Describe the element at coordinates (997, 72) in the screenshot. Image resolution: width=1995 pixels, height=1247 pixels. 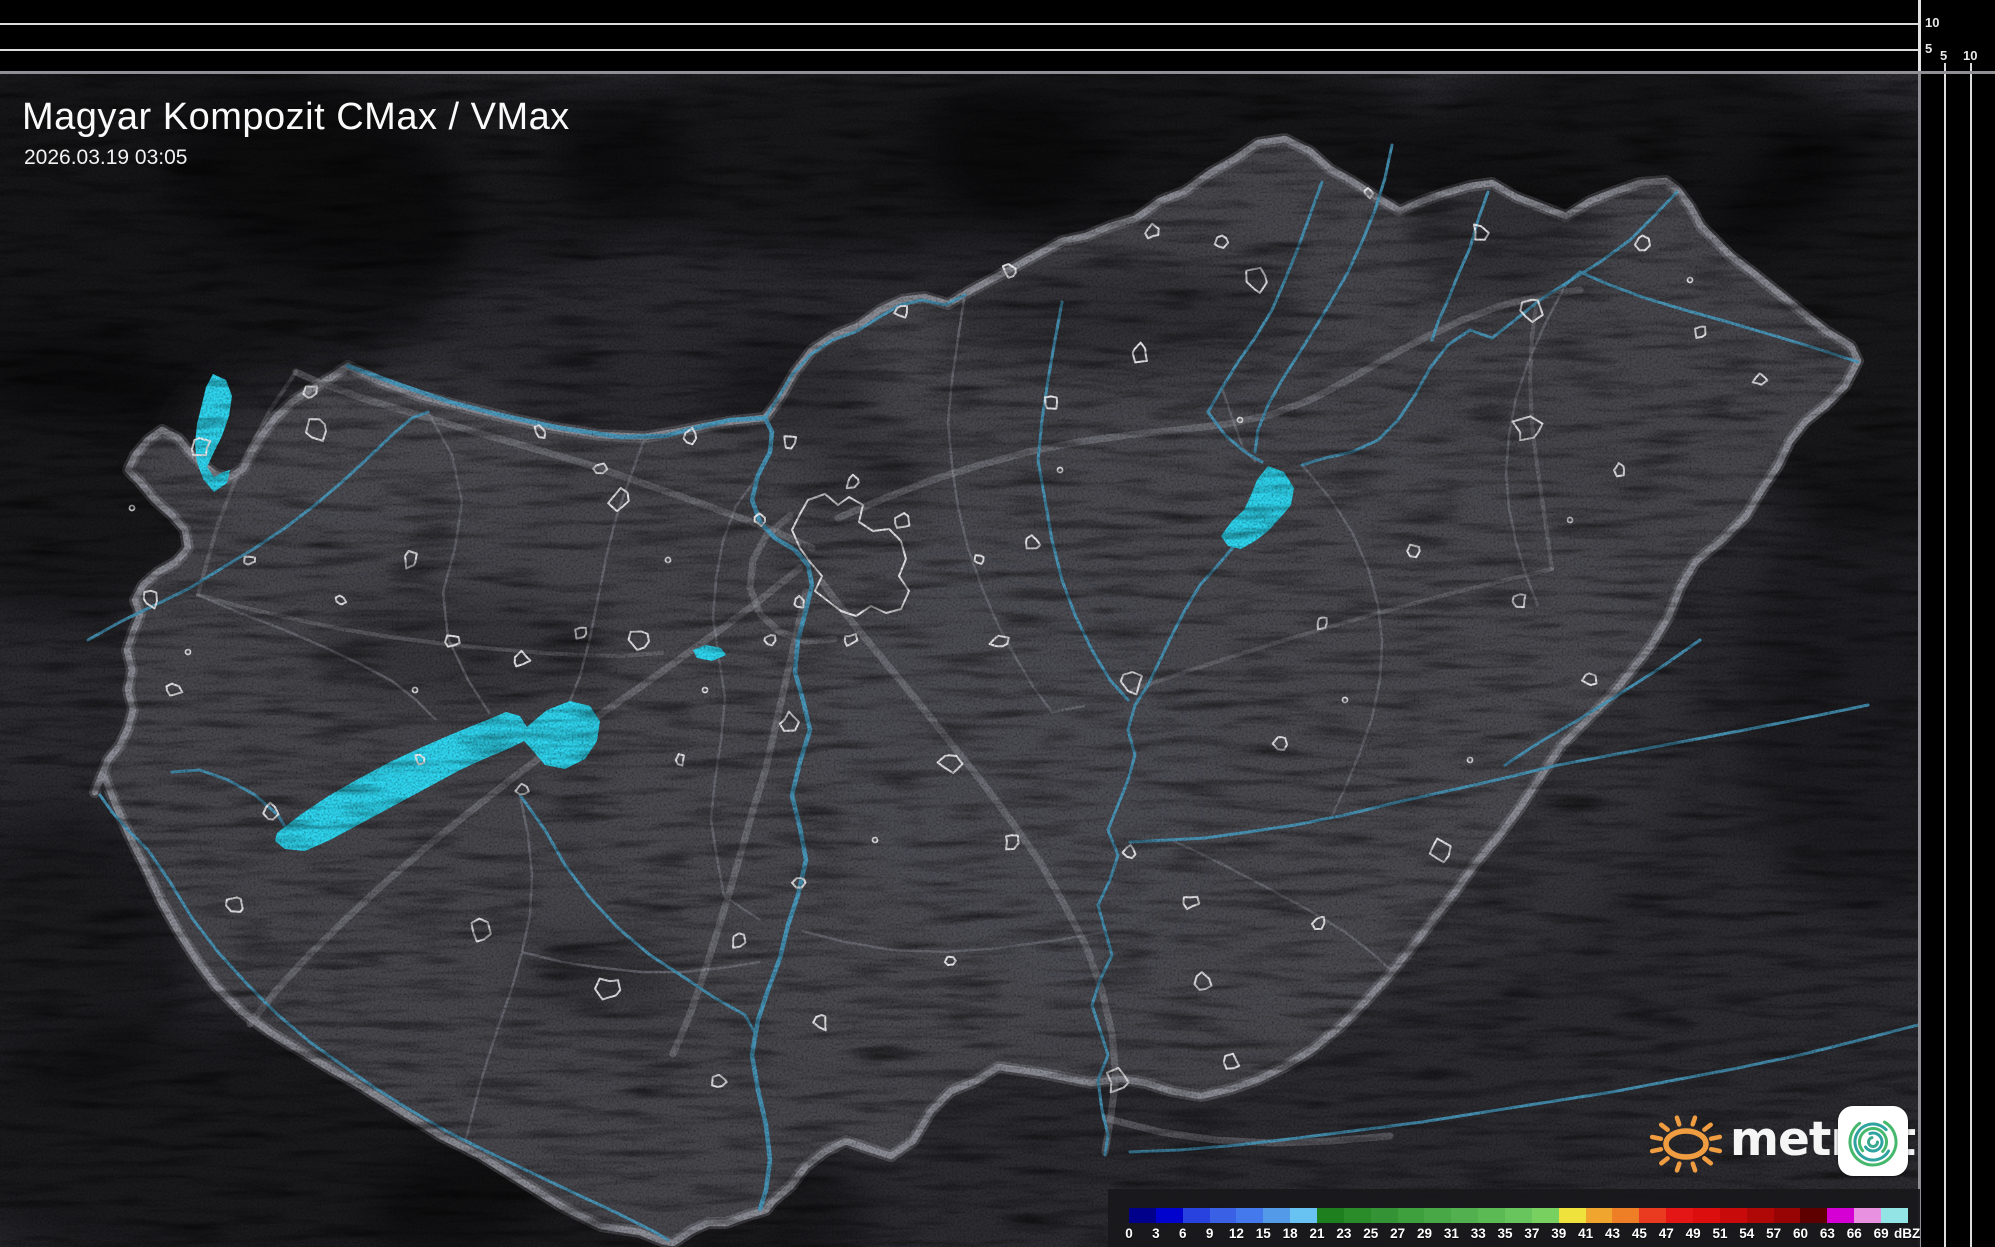
I see `frame-line-horizontal` at that location.